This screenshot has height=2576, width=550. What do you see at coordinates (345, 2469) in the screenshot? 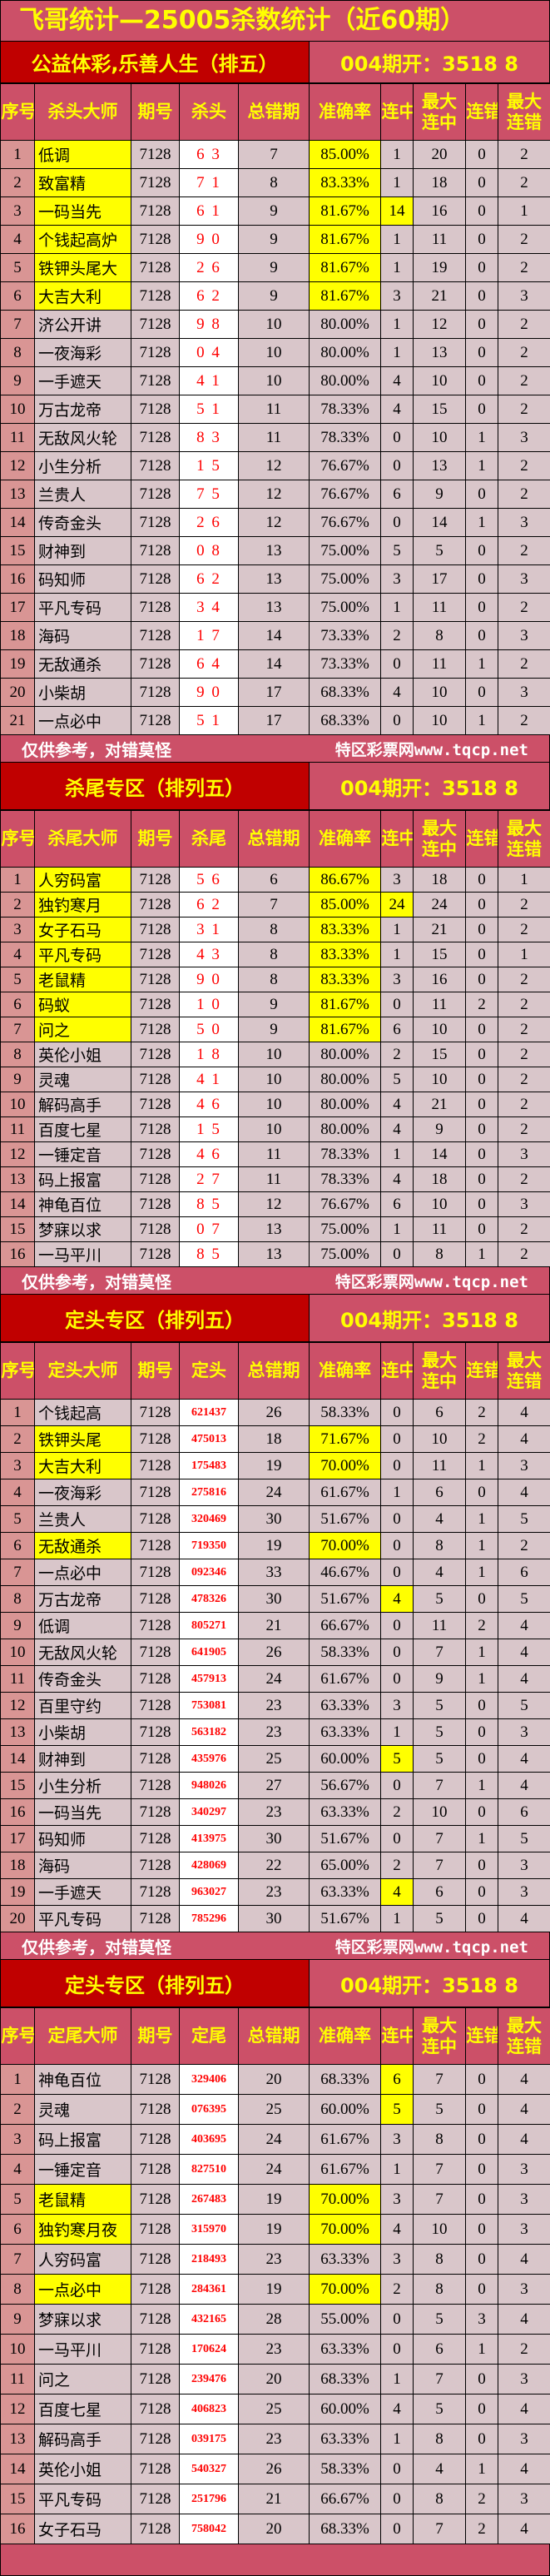
I see `cell-acc: 58.33%` at bounding box center [345, 2469].